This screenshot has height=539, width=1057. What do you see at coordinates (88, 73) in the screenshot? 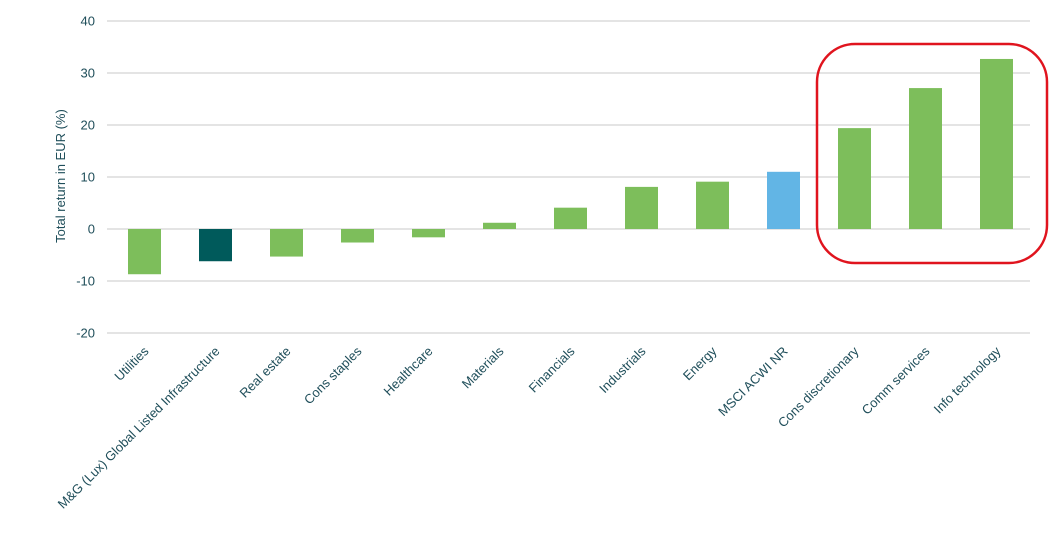
I see `y-tick-label: 30` at bounding box center [88, 73].